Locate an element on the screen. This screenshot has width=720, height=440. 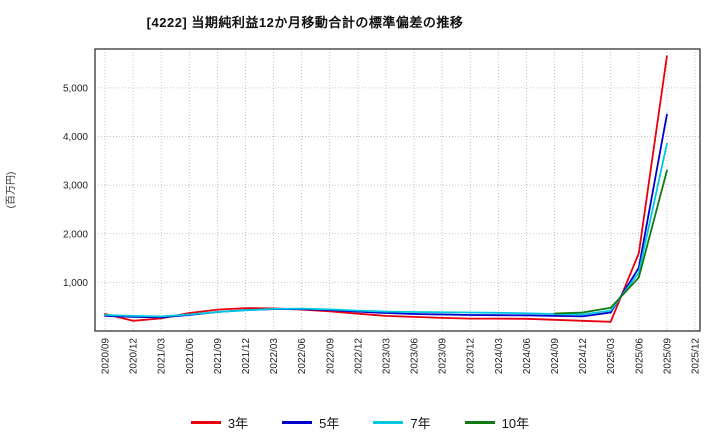
y-tick-label: 5,000 is located at coordinates (75, 88).